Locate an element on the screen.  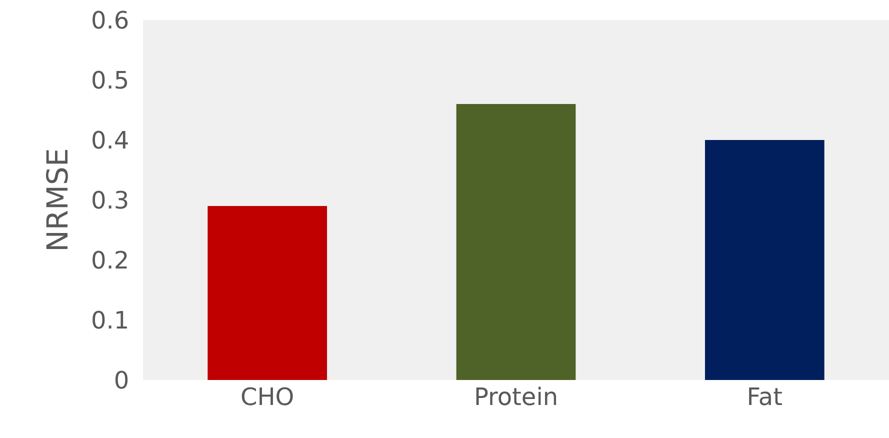
y-tick-label: 0.2 is located at coordinates (110, 260).